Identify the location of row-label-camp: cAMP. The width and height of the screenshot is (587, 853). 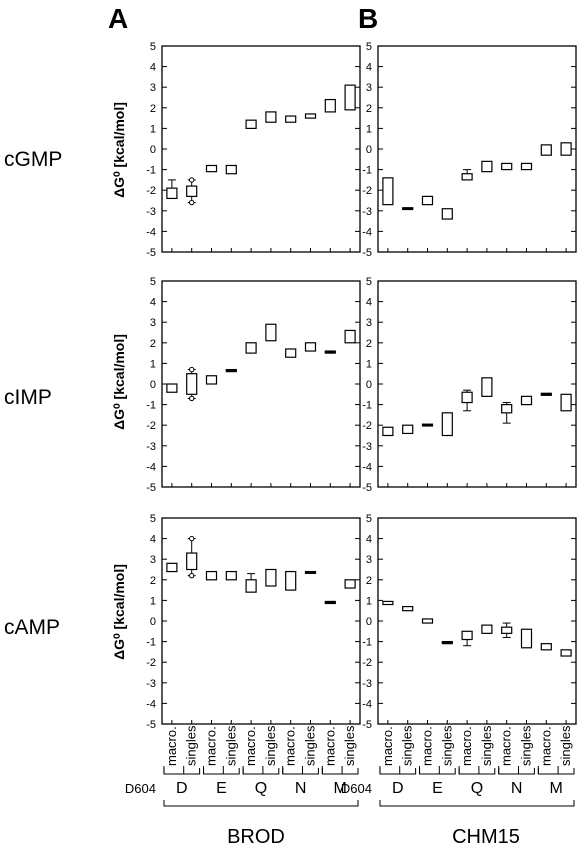
(32, 627).